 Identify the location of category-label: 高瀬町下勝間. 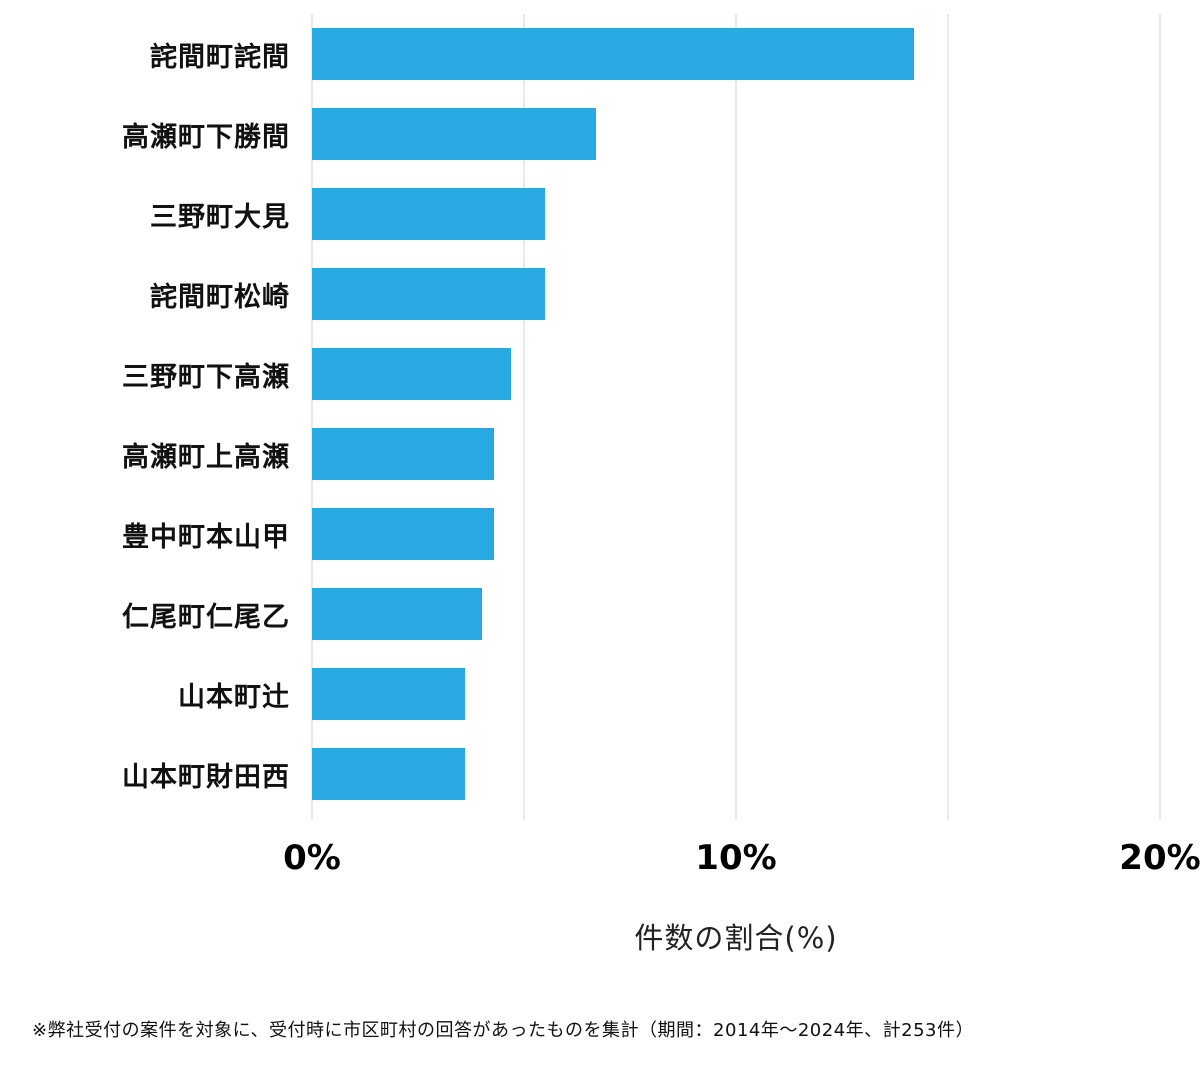
(206, 137).